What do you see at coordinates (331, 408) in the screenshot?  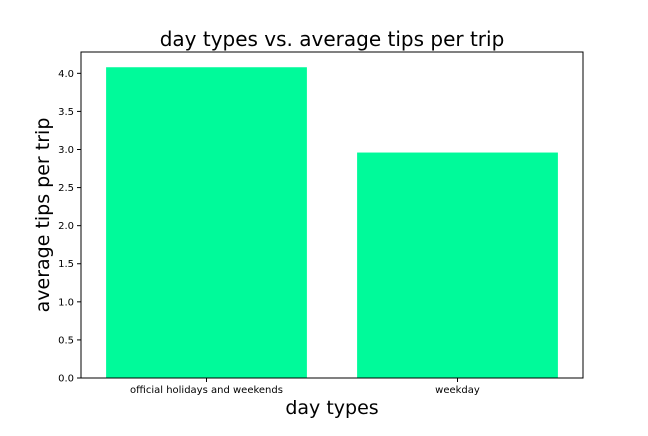 I see `x-axis-label: day types` at bounding box center [331, 408].